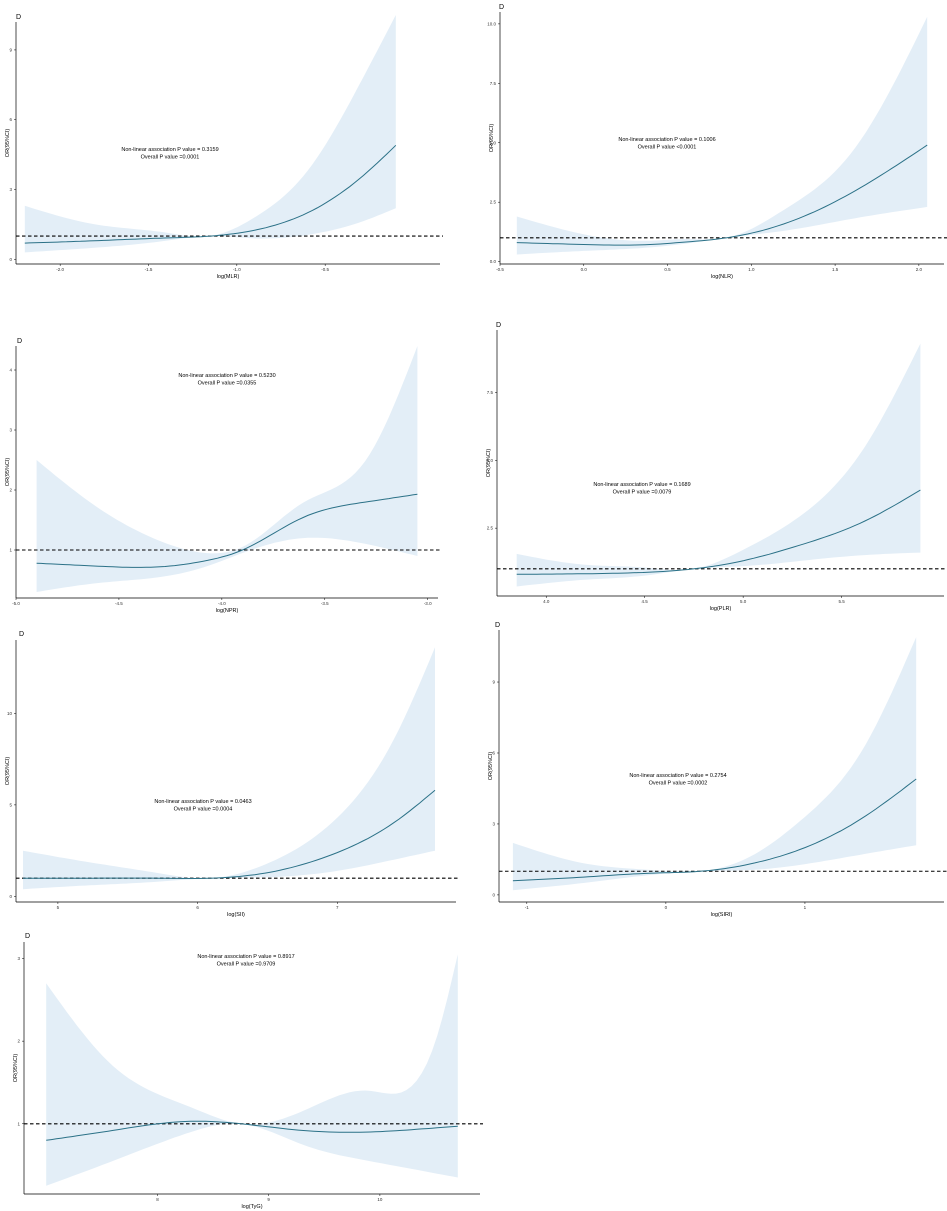  Describe the element at coordinates (202, 802) in the screenshot. I see `p-value-annotation: Non-linear association P value = 0.0463` at that location.